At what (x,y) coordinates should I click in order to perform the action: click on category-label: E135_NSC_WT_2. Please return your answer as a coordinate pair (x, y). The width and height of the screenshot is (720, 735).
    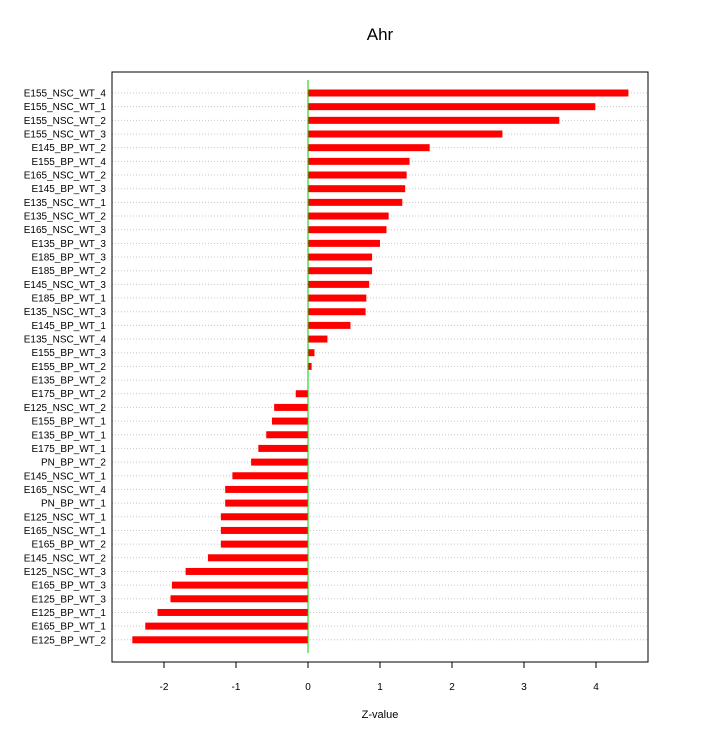
    Looking at the image, I should click on (65, 217).